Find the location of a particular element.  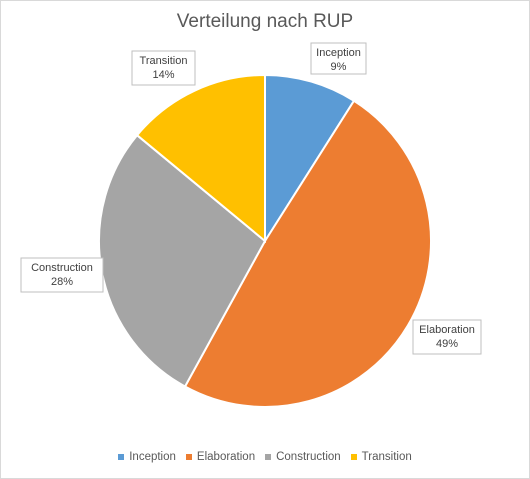

data-label-elaboration: Elaboration 49% is located at coordinates (447, 337).